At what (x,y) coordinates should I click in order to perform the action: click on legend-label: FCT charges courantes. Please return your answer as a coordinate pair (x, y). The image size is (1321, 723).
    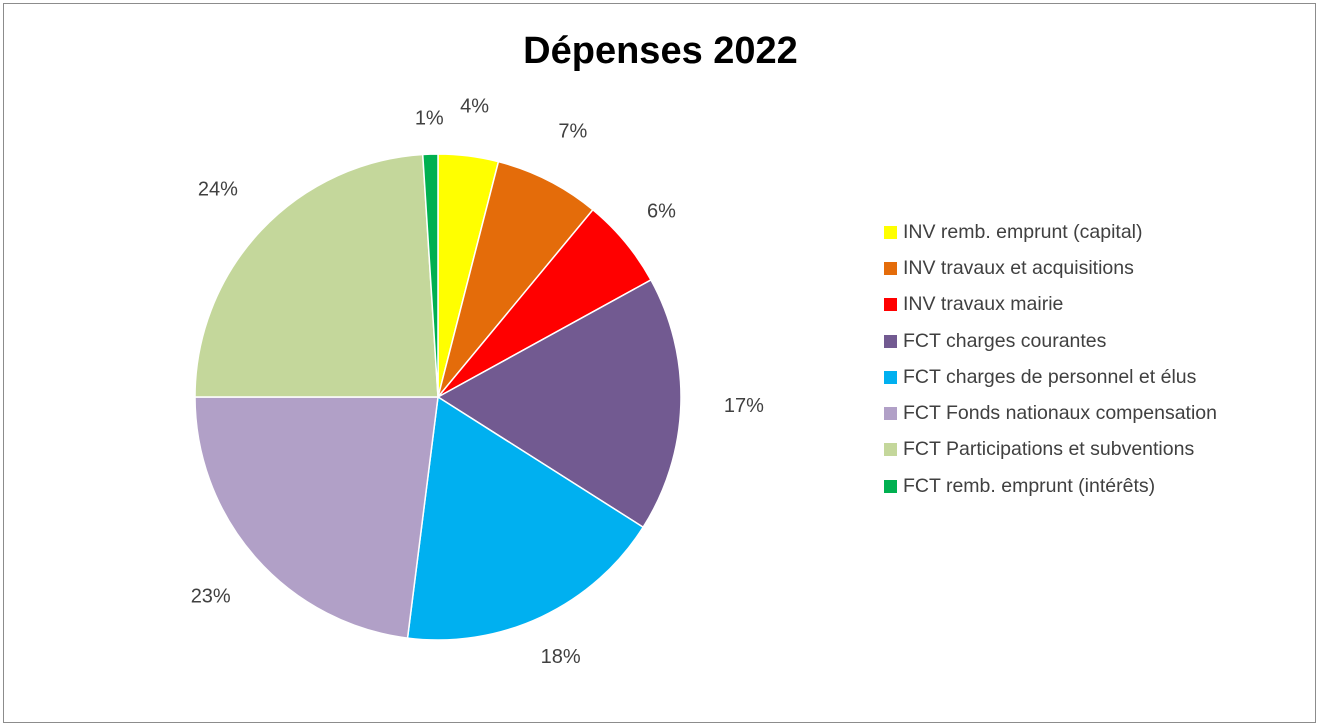
    Looking at the image, I should click on (1005, 340).